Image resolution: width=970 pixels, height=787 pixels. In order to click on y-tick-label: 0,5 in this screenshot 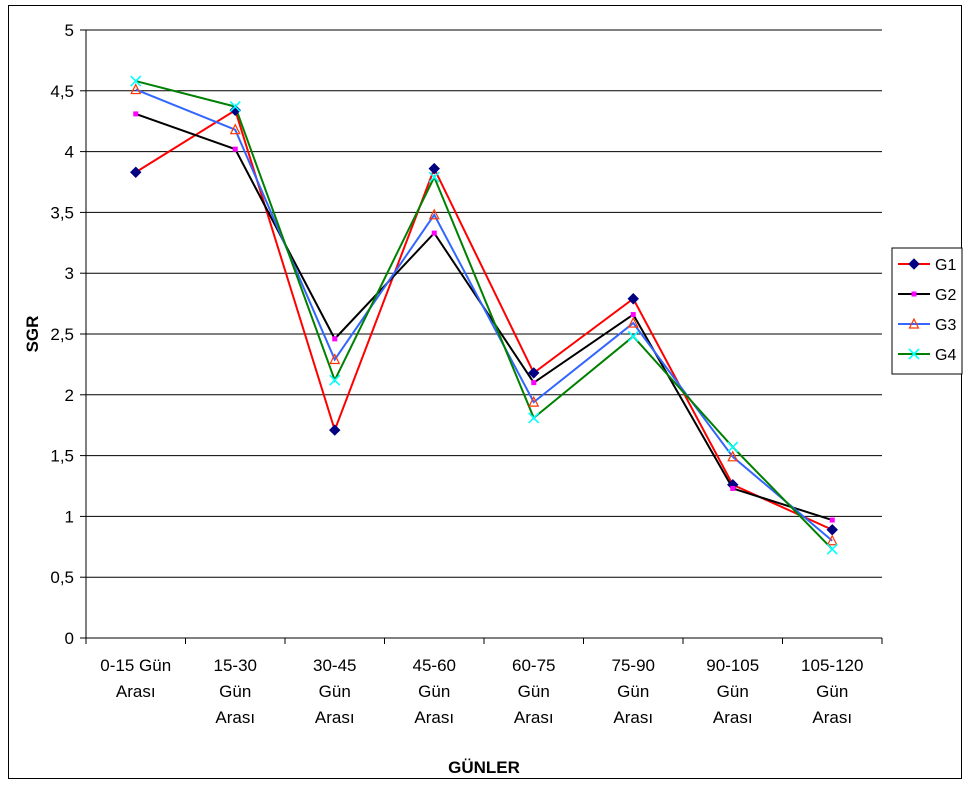, I will do `click(62, 577)`.